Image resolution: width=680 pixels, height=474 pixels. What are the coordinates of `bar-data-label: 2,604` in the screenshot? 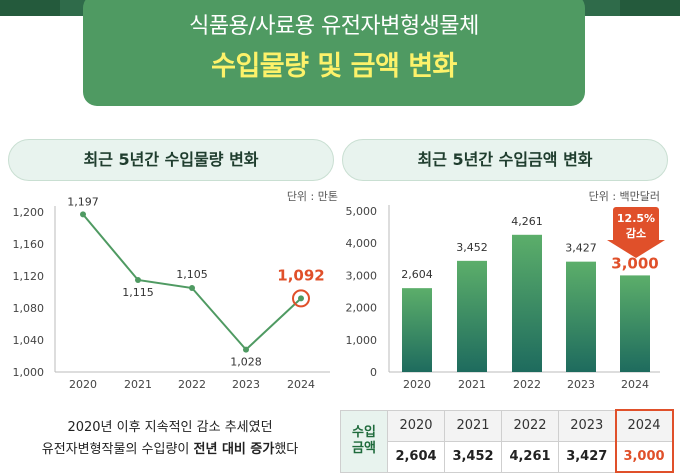 It's located at (417, 274).